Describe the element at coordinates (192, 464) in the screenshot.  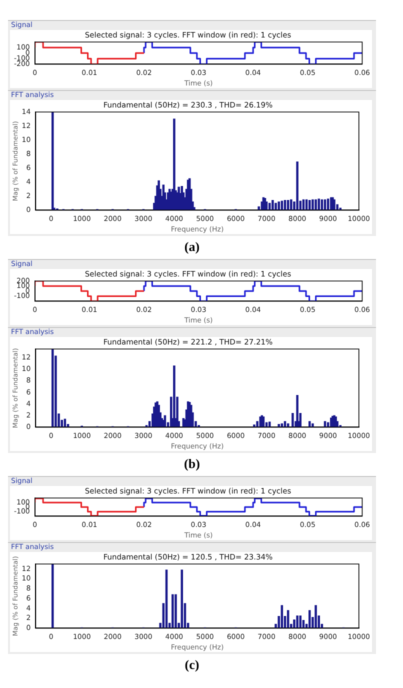
I see `text: (b)` at that location.